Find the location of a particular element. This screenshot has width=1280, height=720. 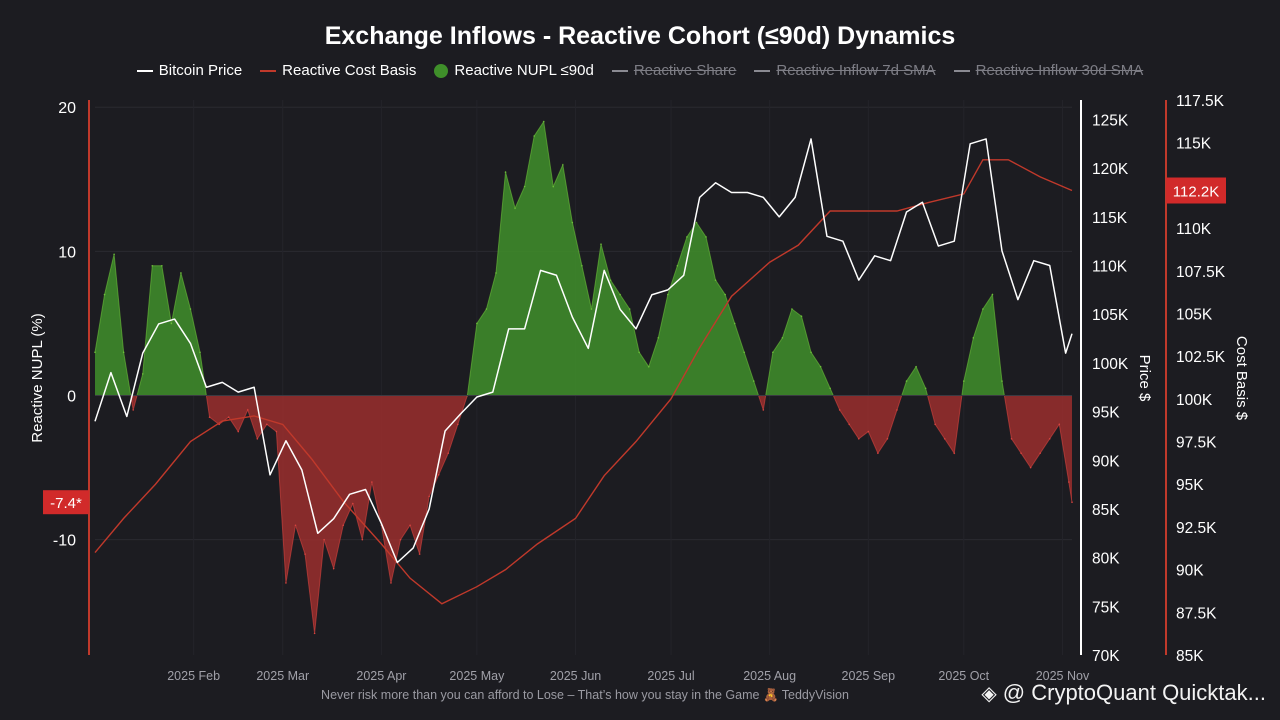

legend-label: Reactive NUPL ≤90d is located at coordinates (524, 70).